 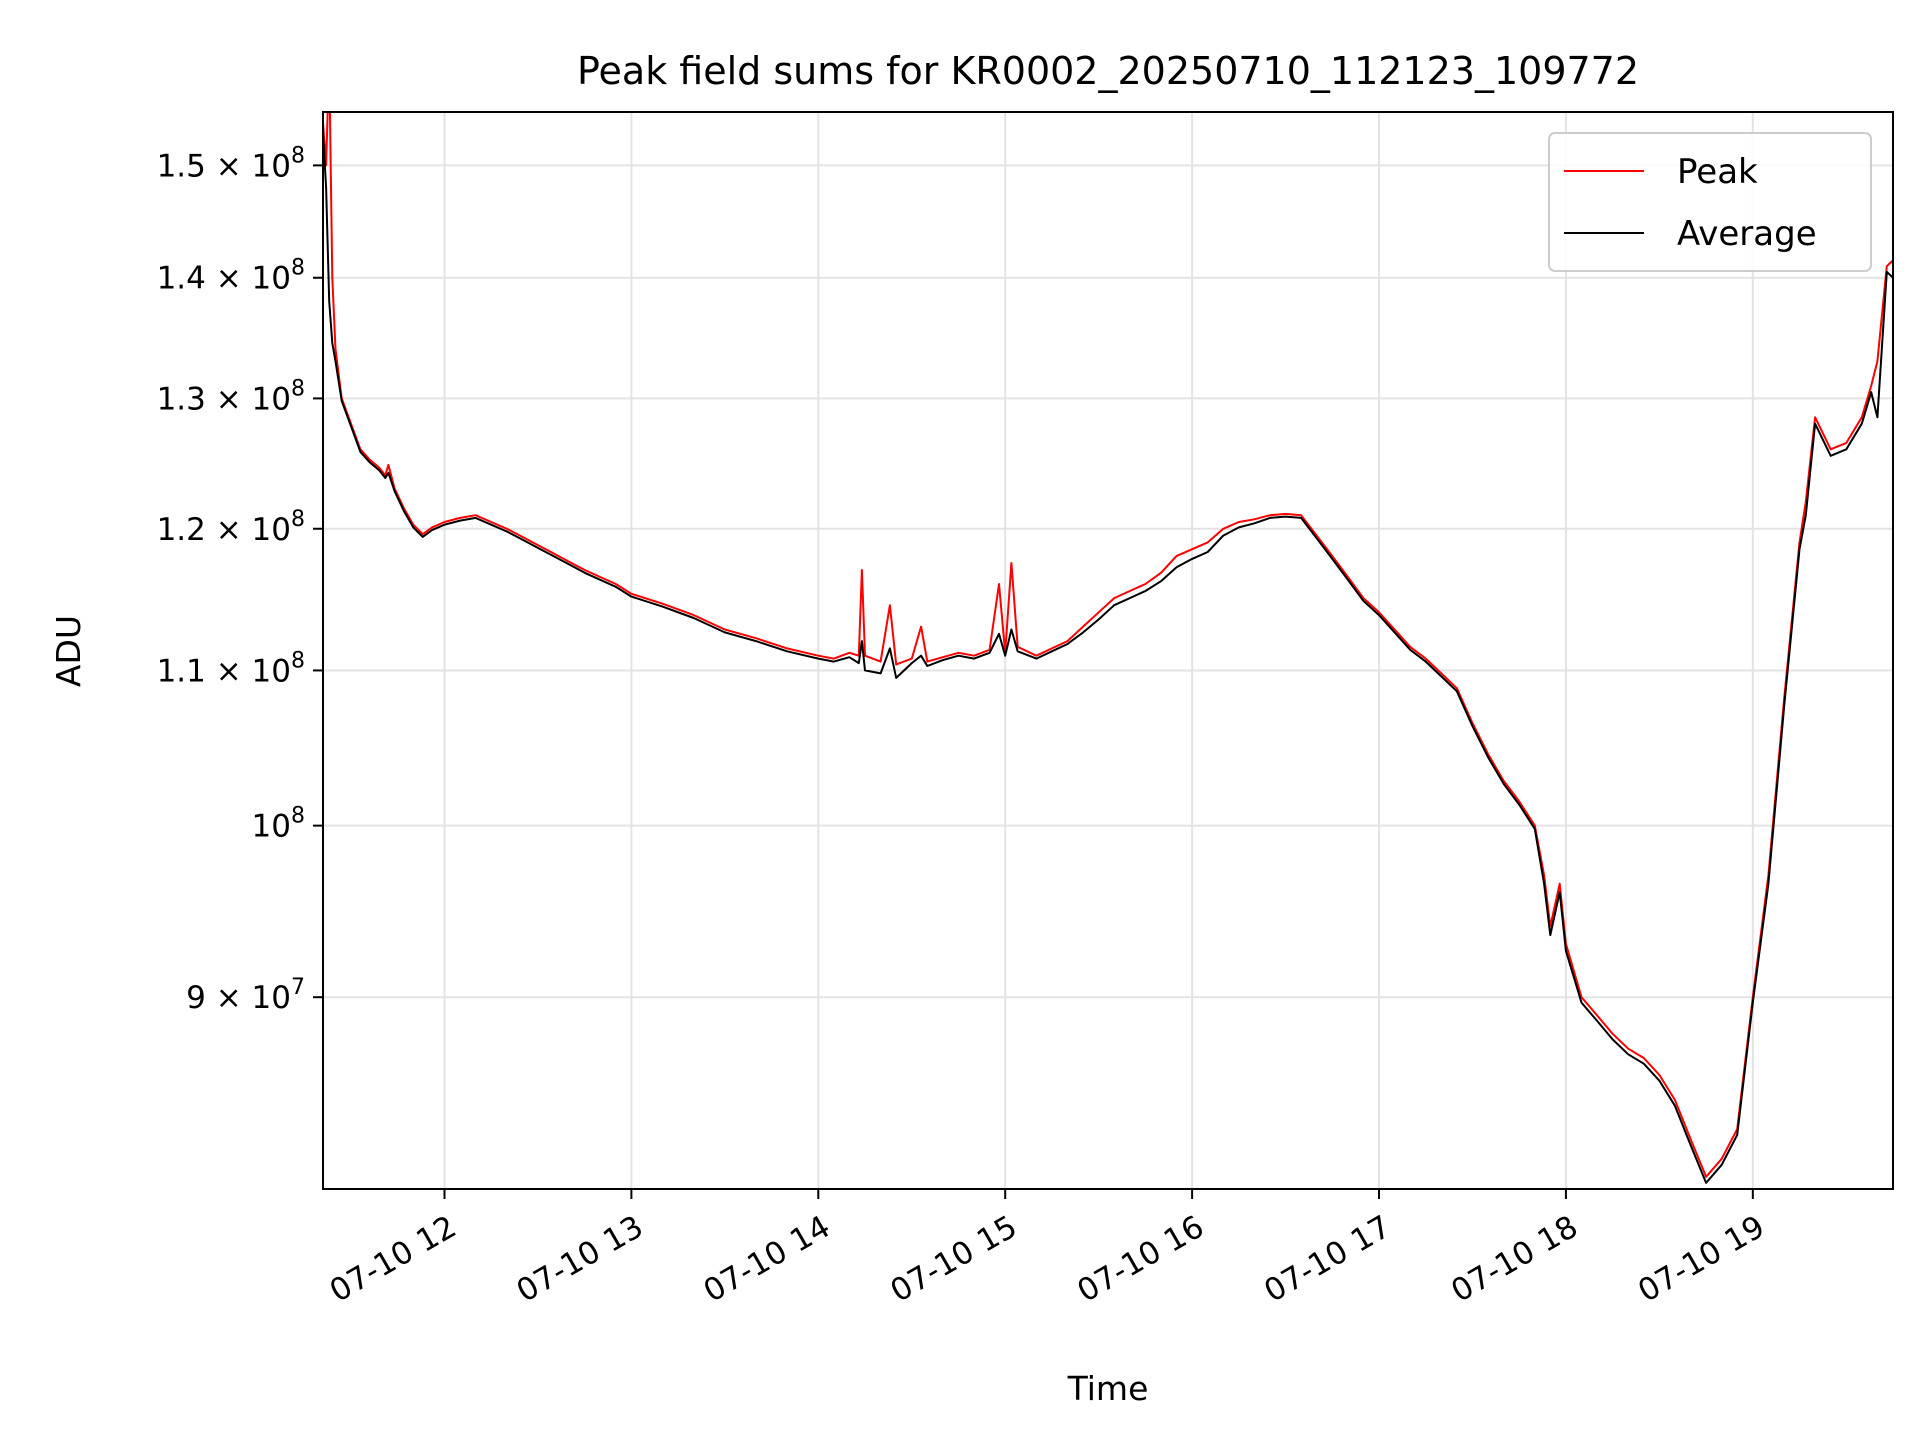 I want to click on y-axis-title: ADU, so click(x=68, y=651).